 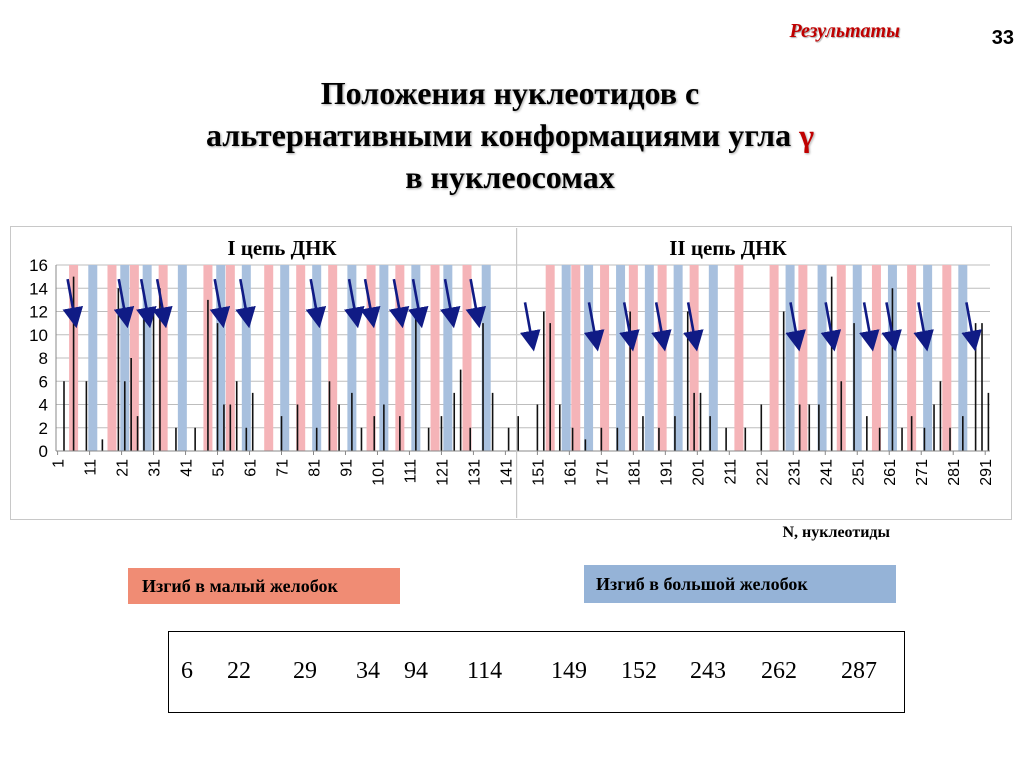 I want to click on x-tick-label: 1, so click(x=59, y=463).